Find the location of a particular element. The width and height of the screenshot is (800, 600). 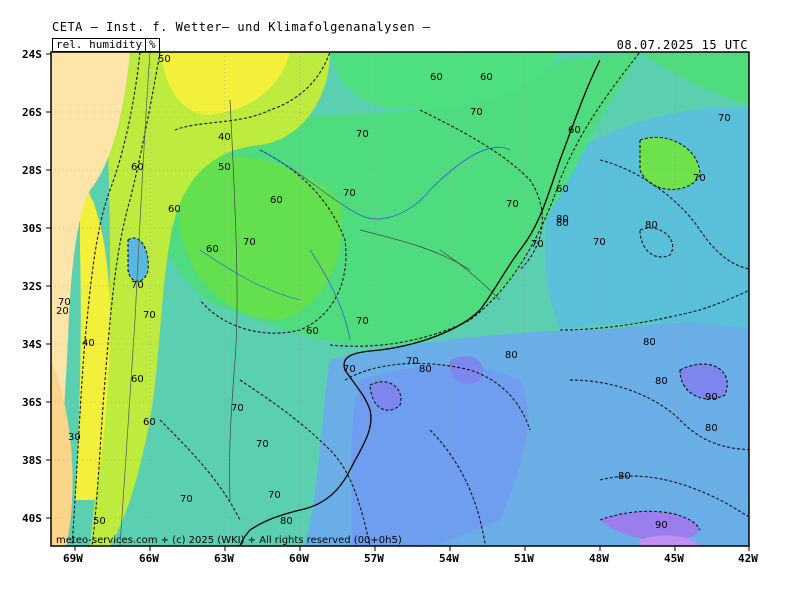

lat-label: 40S is located at coordinates (32, 518).